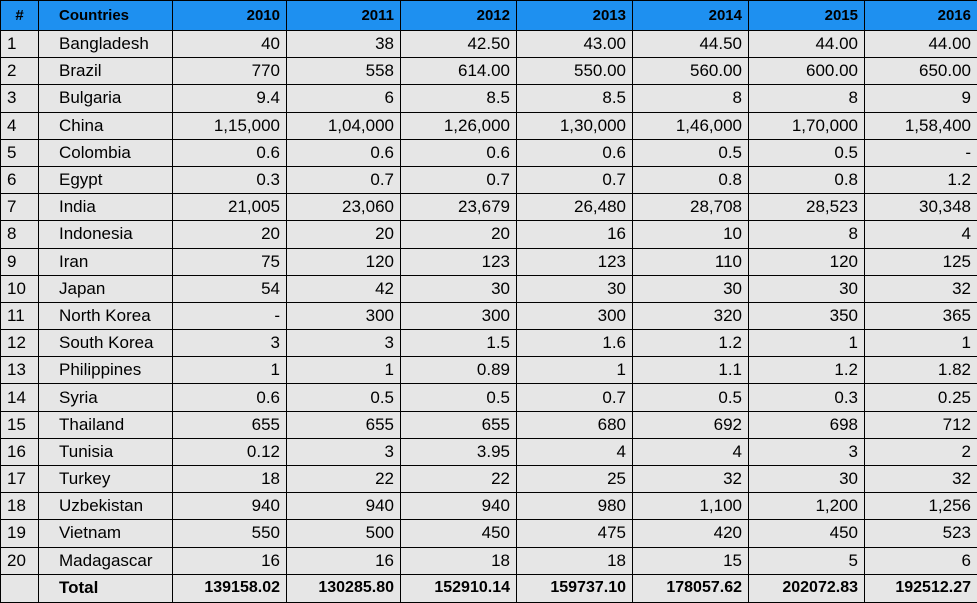 Image resolution: width=977 pixels, height=603 pixels. What do you see at coordinates (105, 234) in the screenshot?
I see `country-cell: Indonesia` at bounding box center [105, 234].